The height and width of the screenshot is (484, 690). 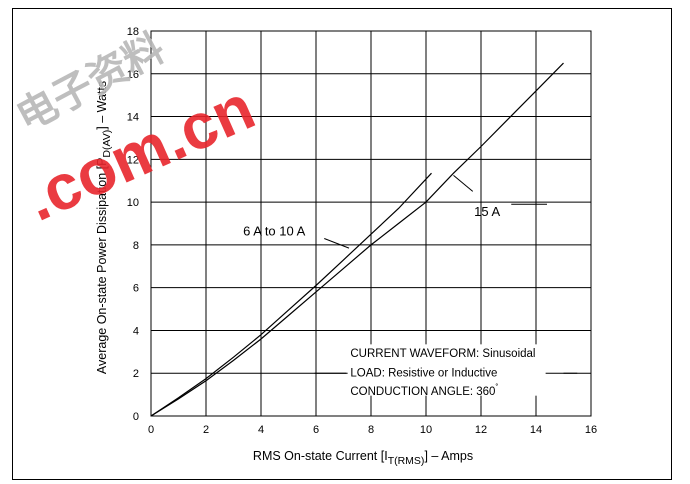 I want to click on x-tick-label: 8, so click(x=371, y=430).